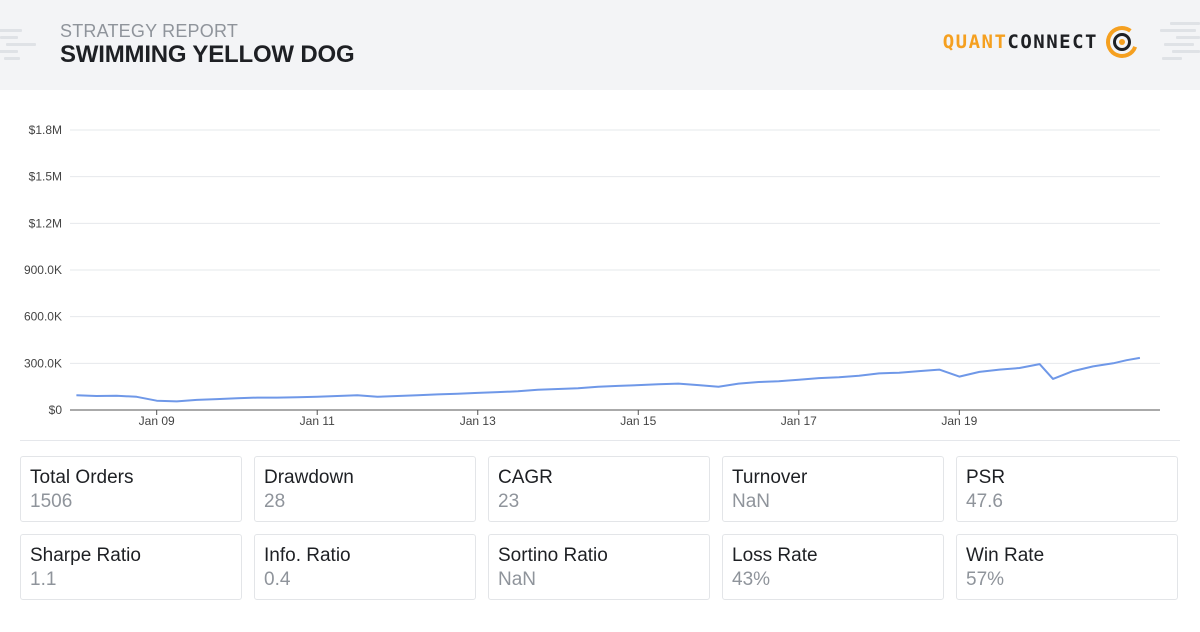  Describe the element at coordinates (131, 489) in the screenshot. I see `metric-card-total-orders: Total Orders 1506` at that location.